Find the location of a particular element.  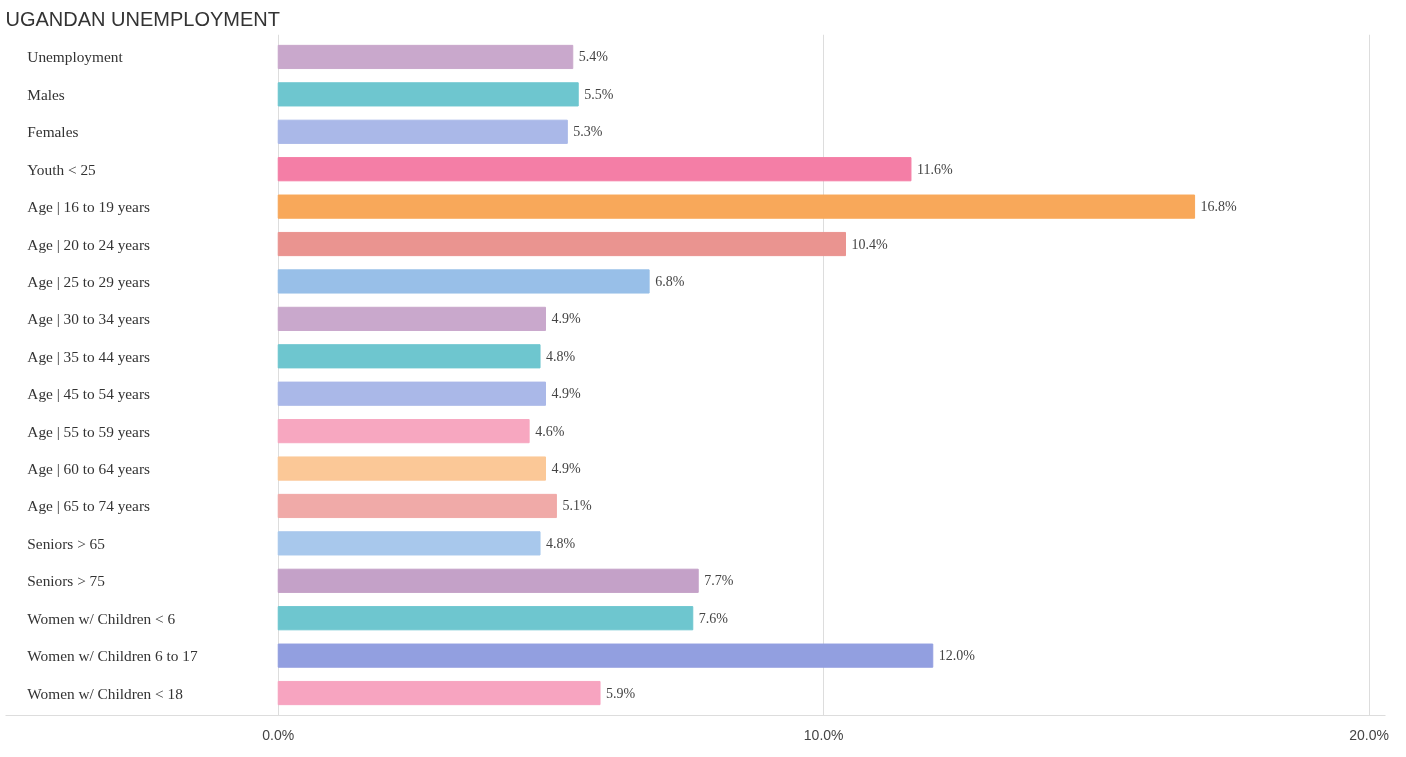

y-tick-label: Age | 65 to 74 years is located at coordinates (89, 506).